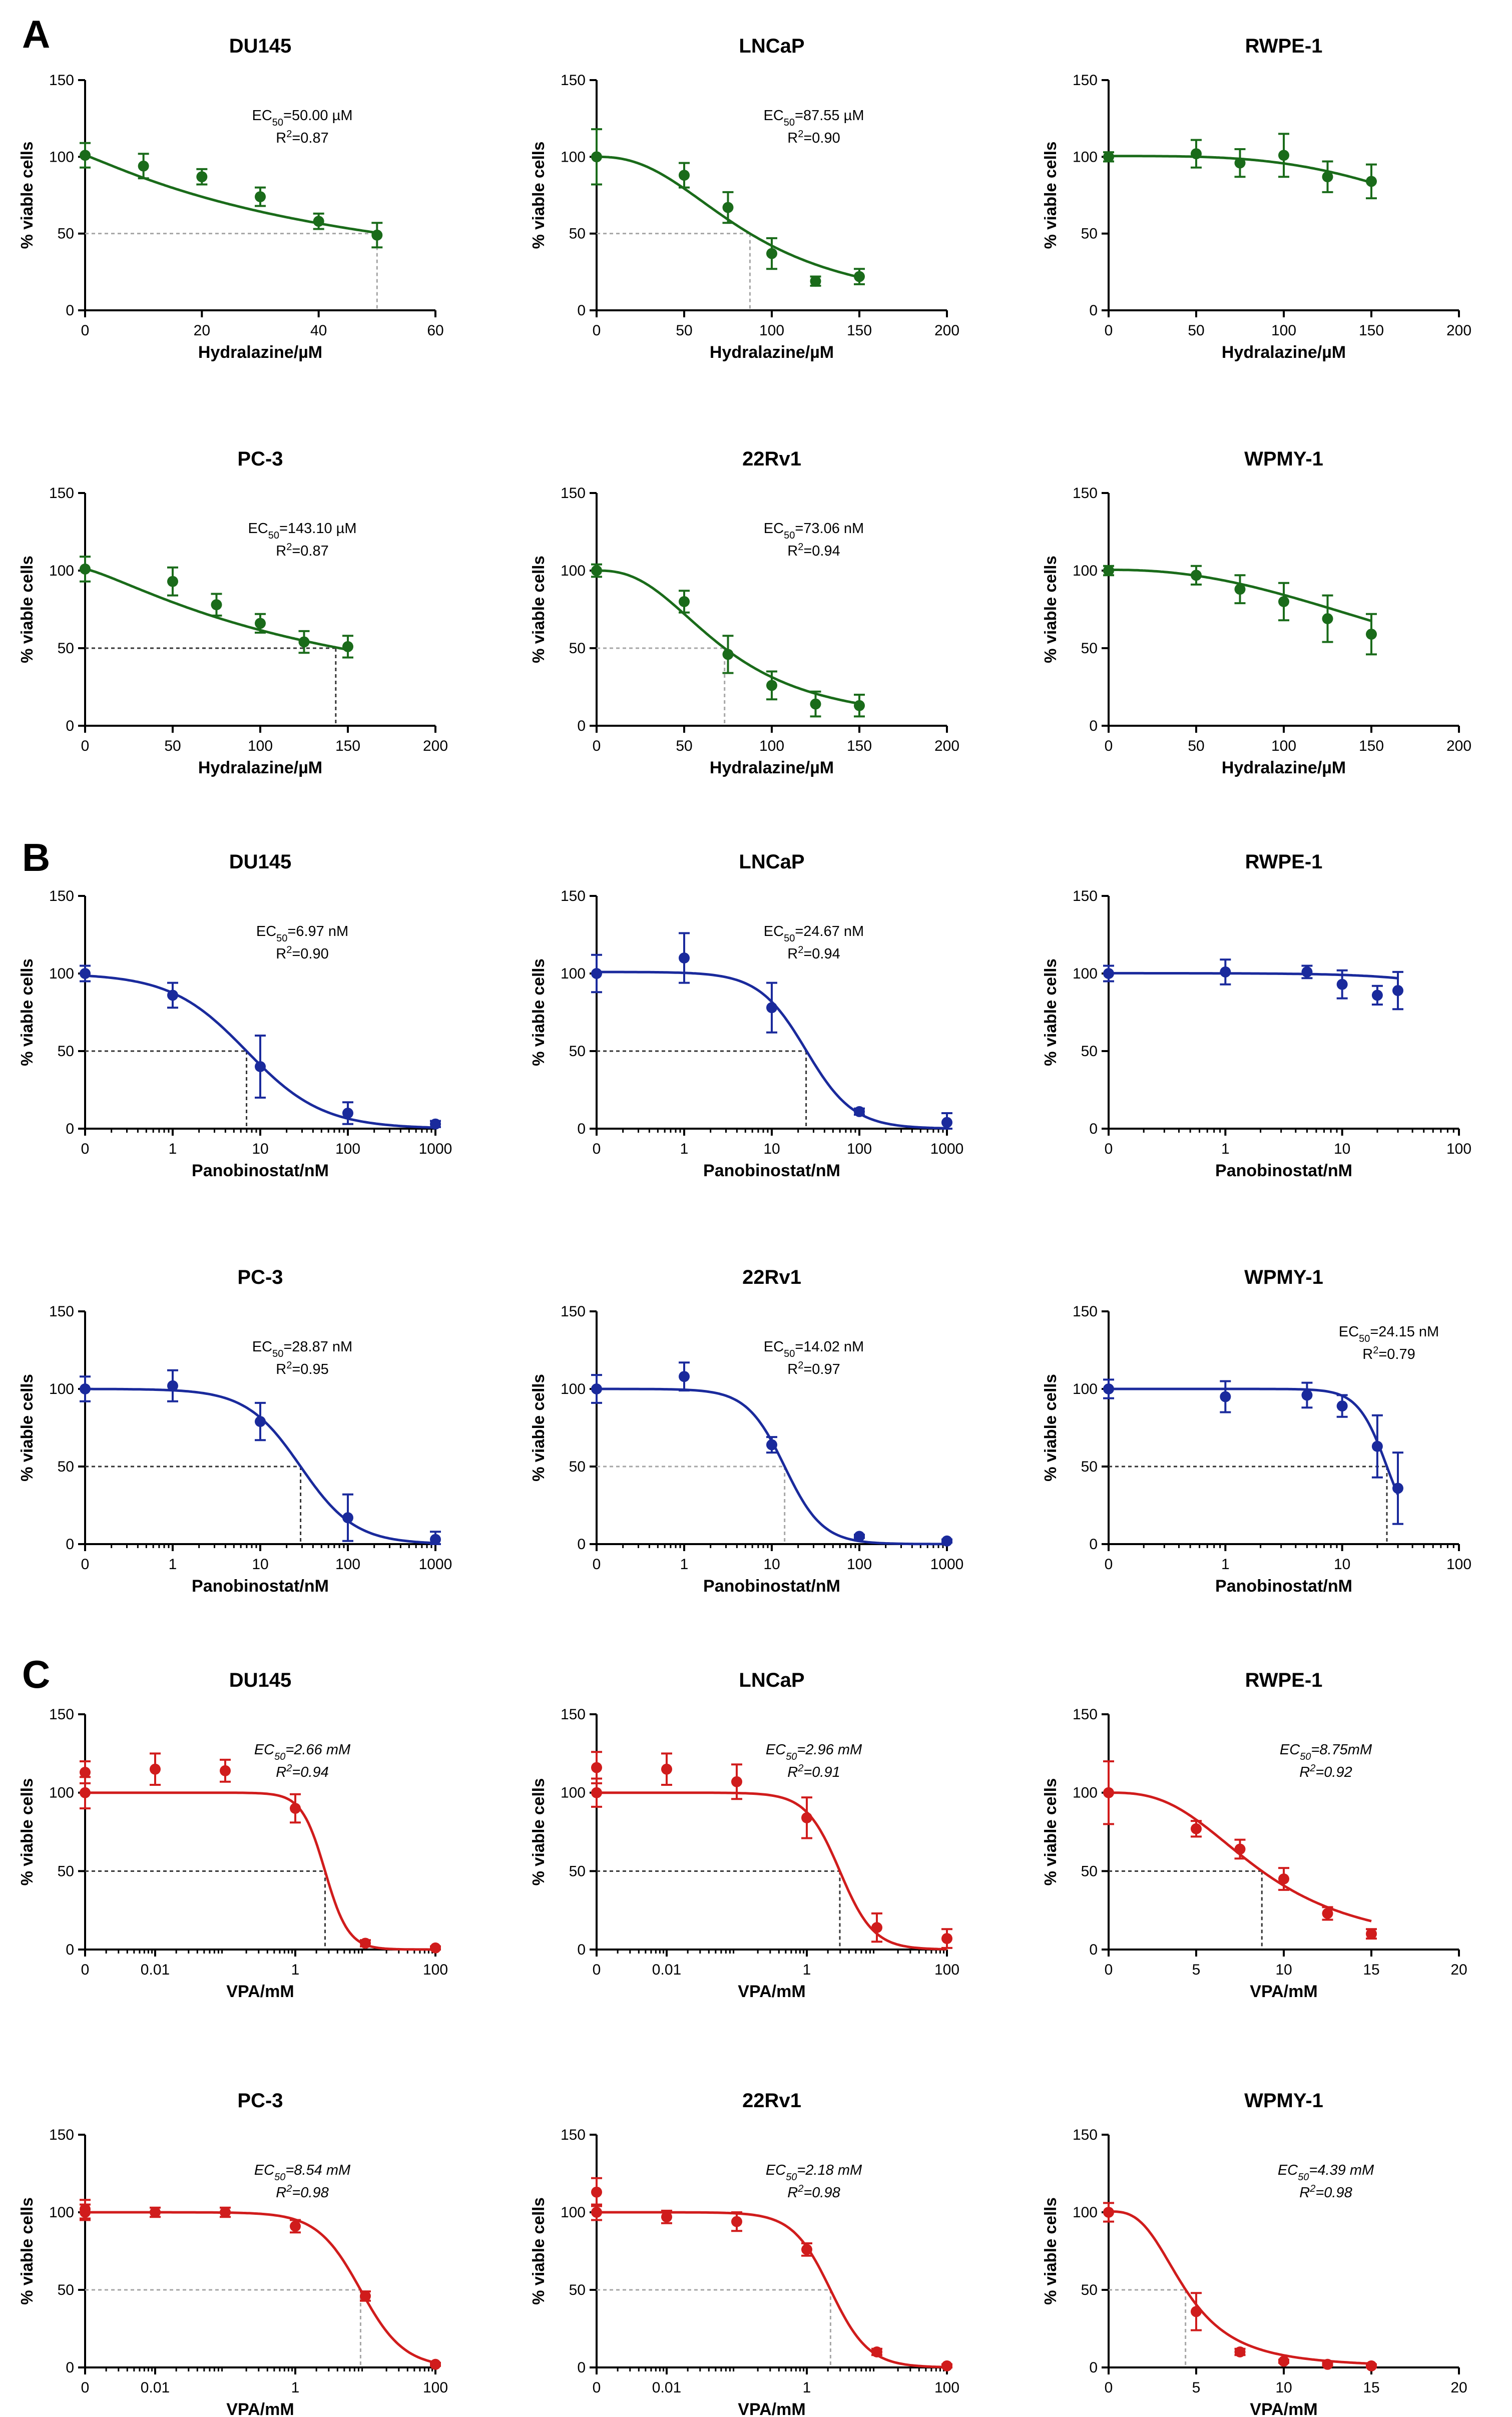 The width and height of the screenshot is (1512, 2417). I want to click on chart-title: PC-3, so click(260, 2101).